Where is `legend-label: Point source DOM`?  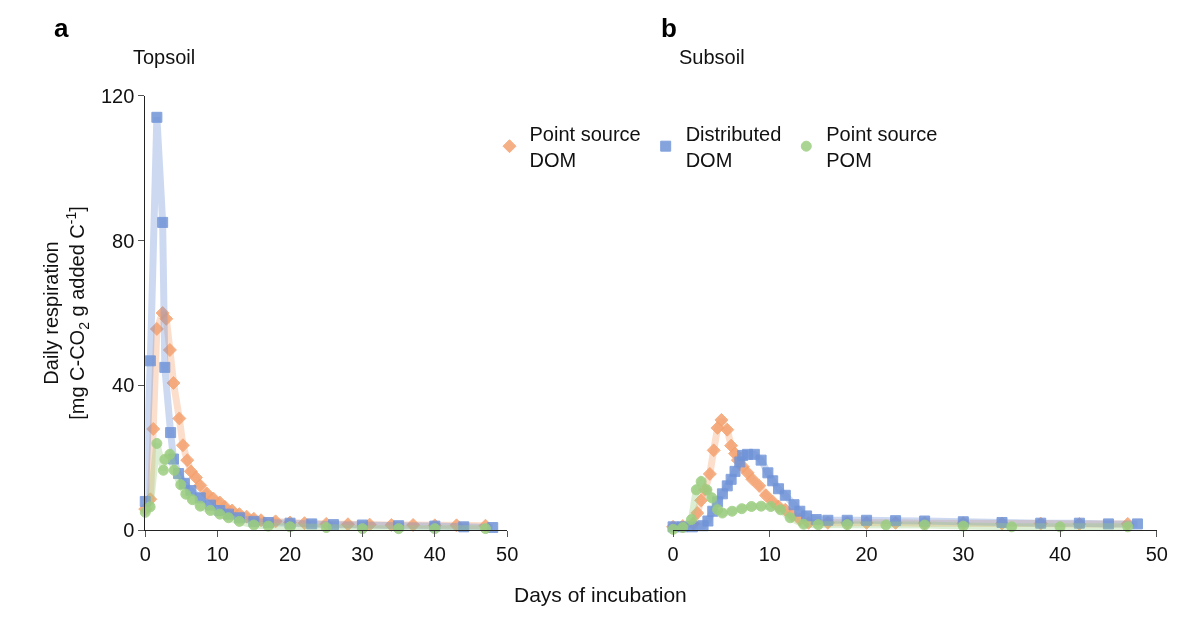
legend-label: Point source DOM is located at coordinates (585, 146).